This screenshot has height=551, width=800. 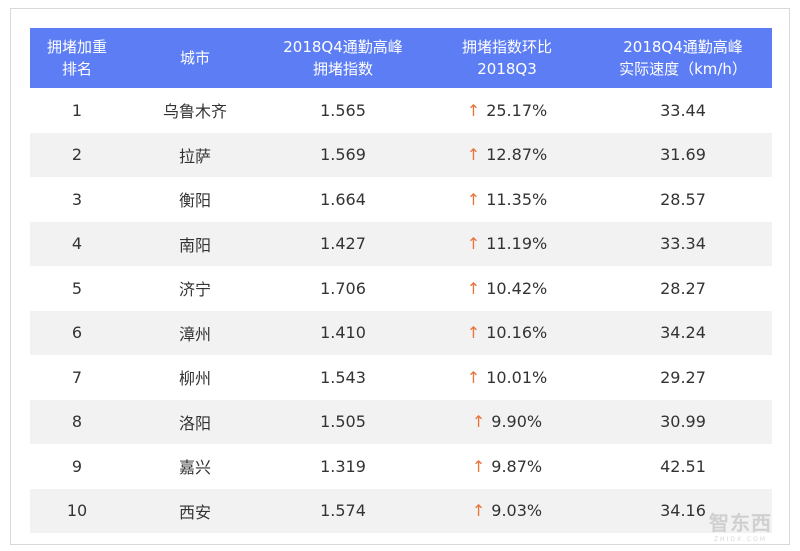 What do you see at coordinates (194, 245) in the screenshot?
I see `city-cell: 南阳` at bounding box center [194, 245].